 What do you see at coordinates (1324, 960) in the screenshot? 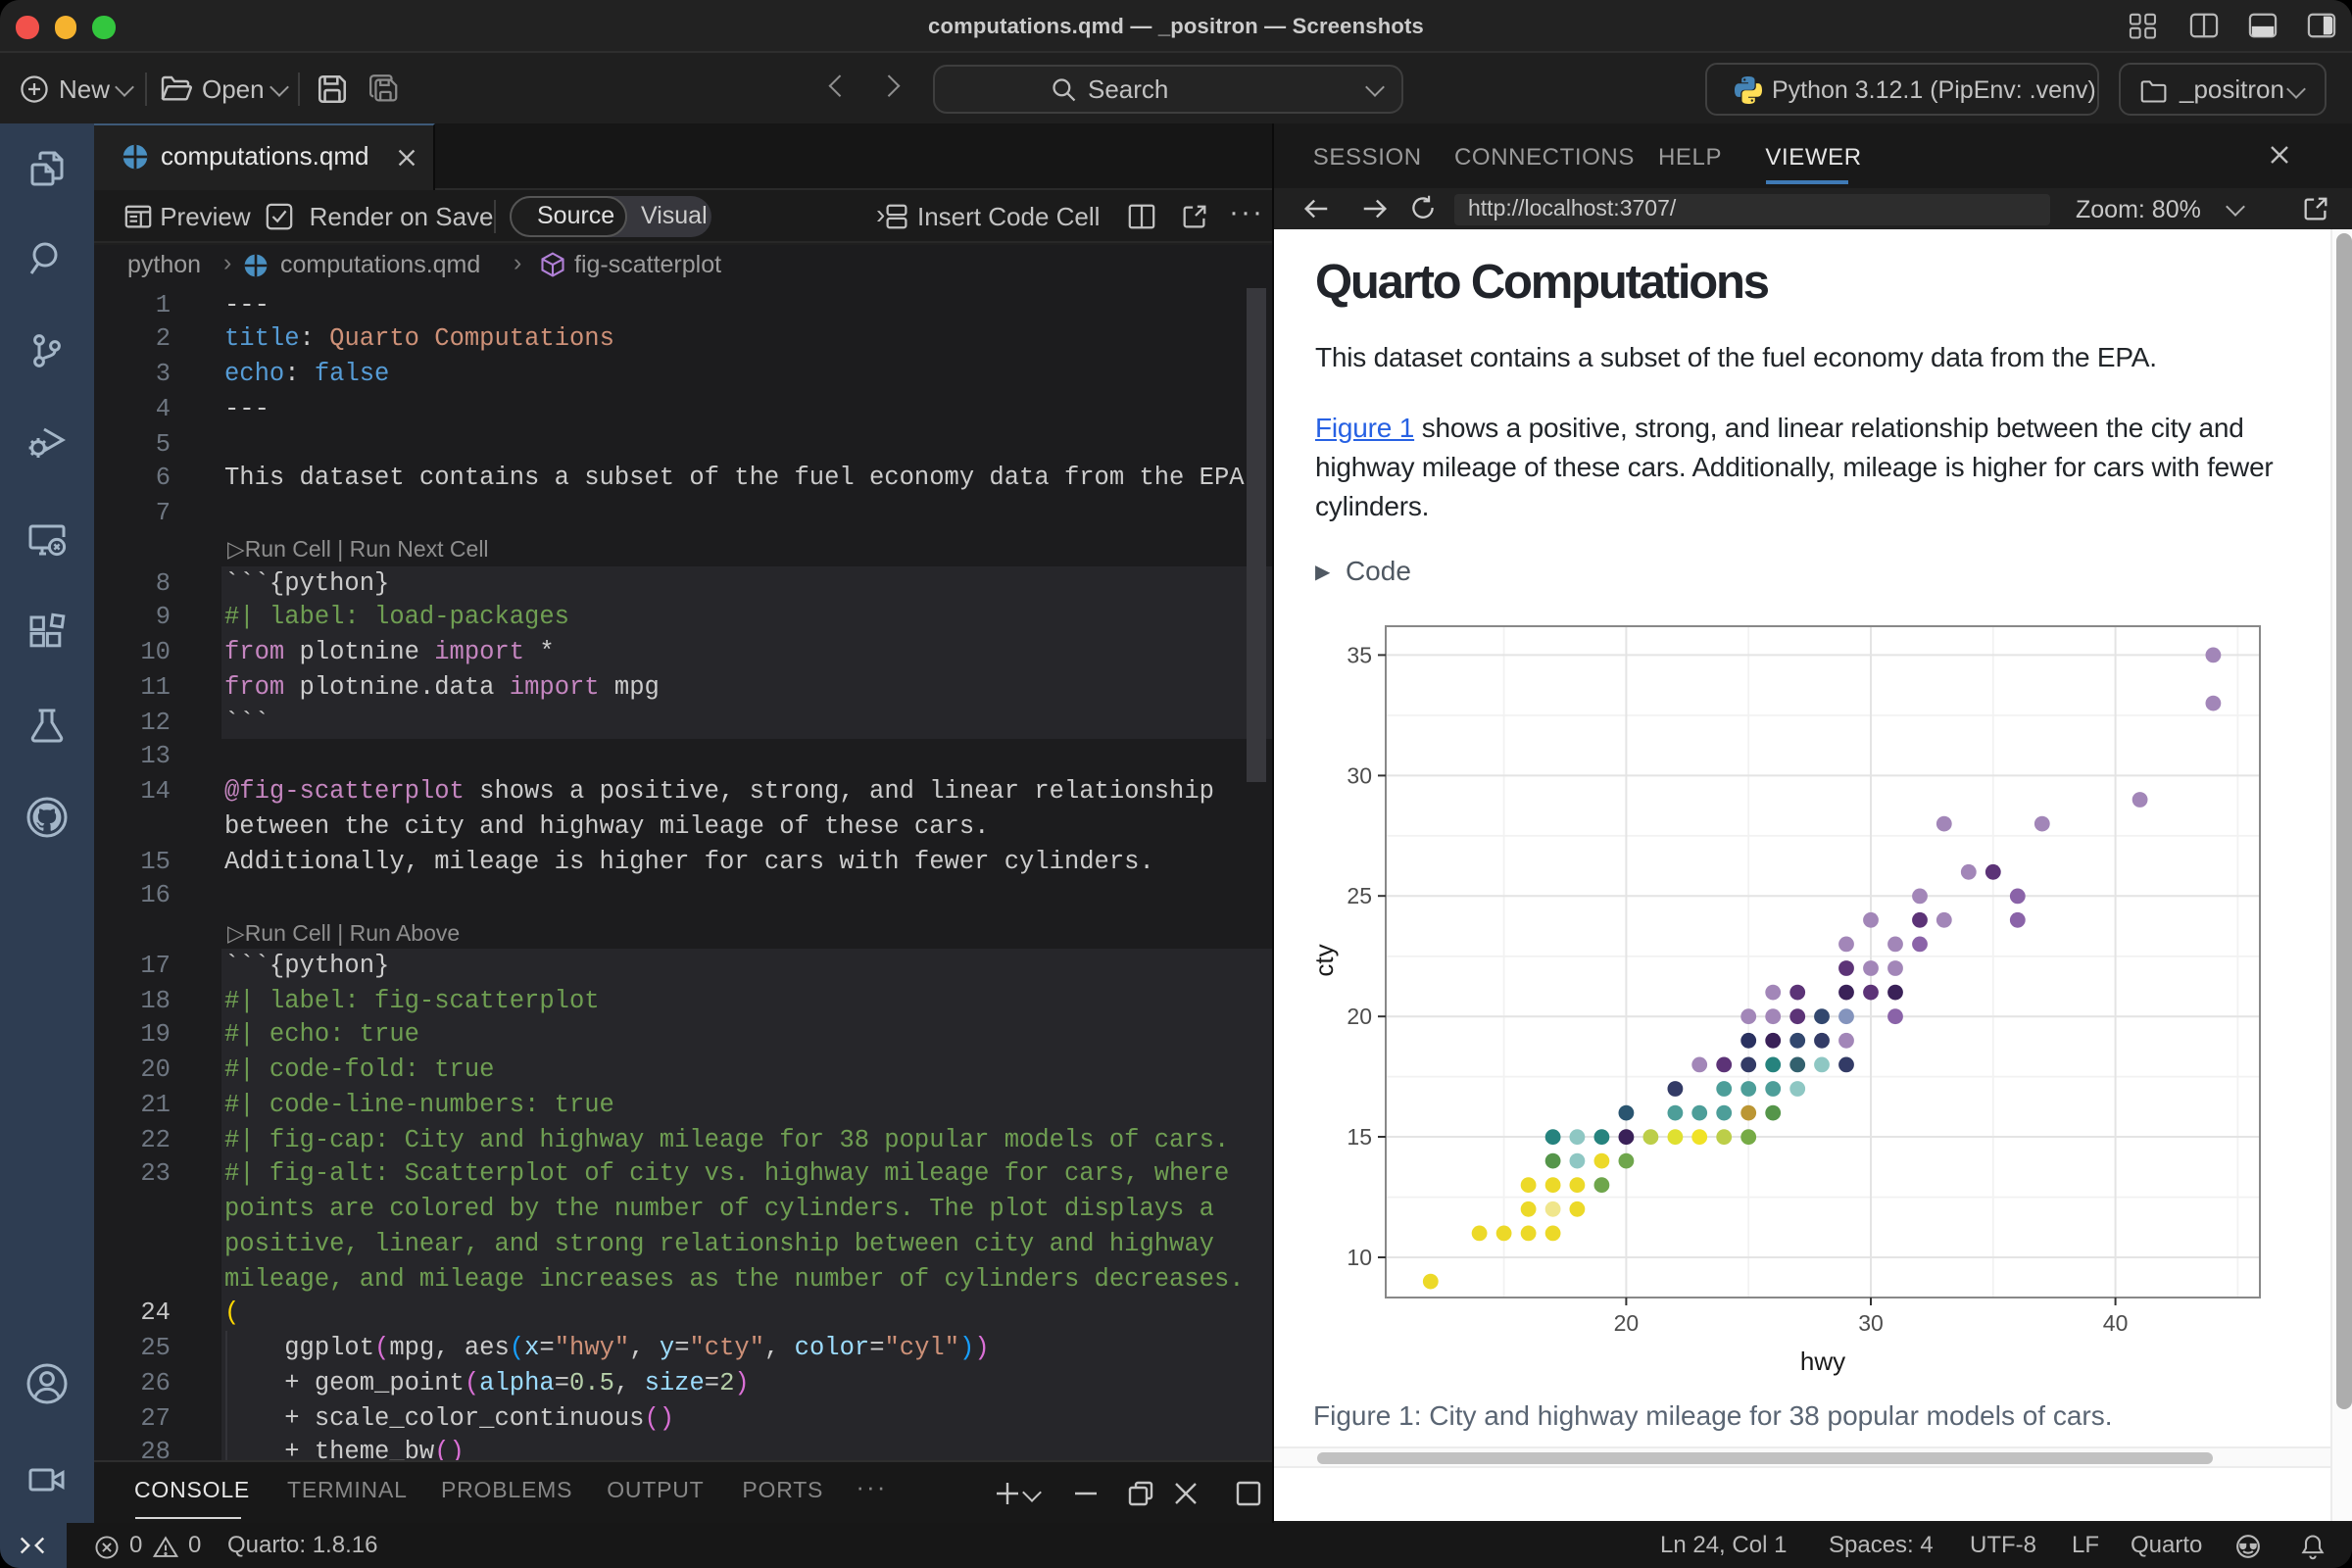
I see `svg-text: cty` at bounding box center [1324, 960].